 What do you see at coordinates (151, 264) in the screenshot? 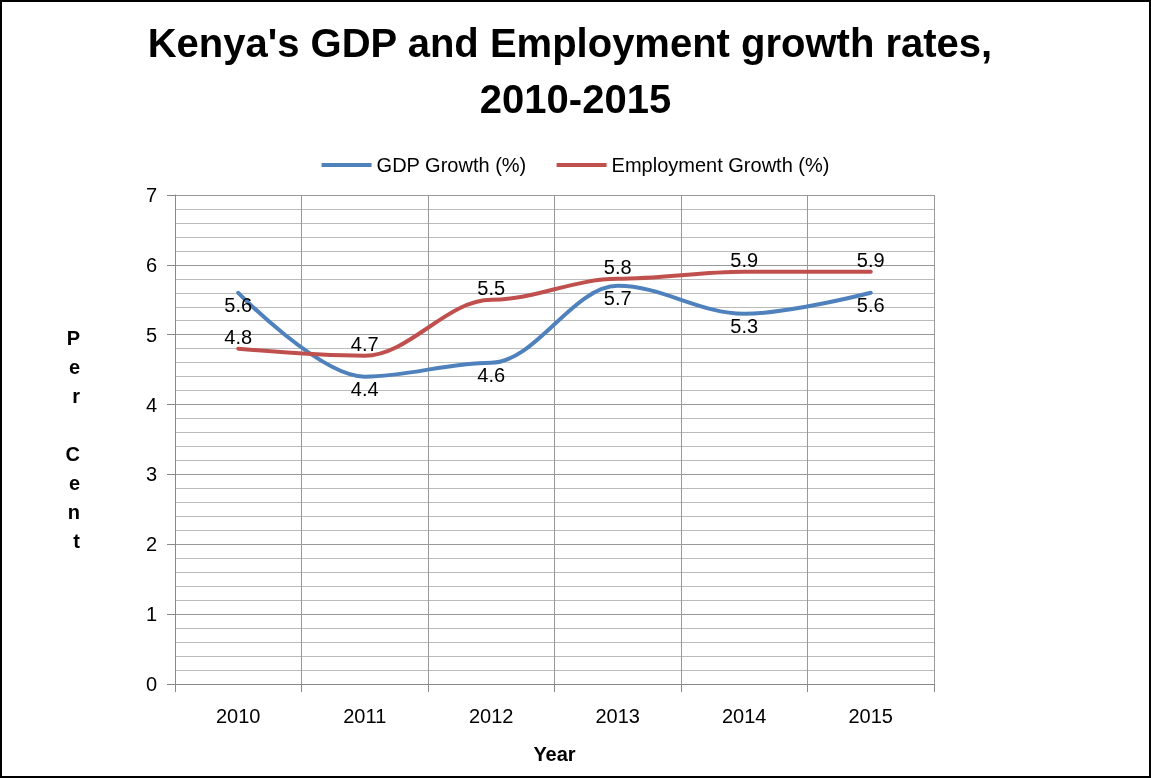
I see `y-tick-label: 6` at bounding box center [151, 264].